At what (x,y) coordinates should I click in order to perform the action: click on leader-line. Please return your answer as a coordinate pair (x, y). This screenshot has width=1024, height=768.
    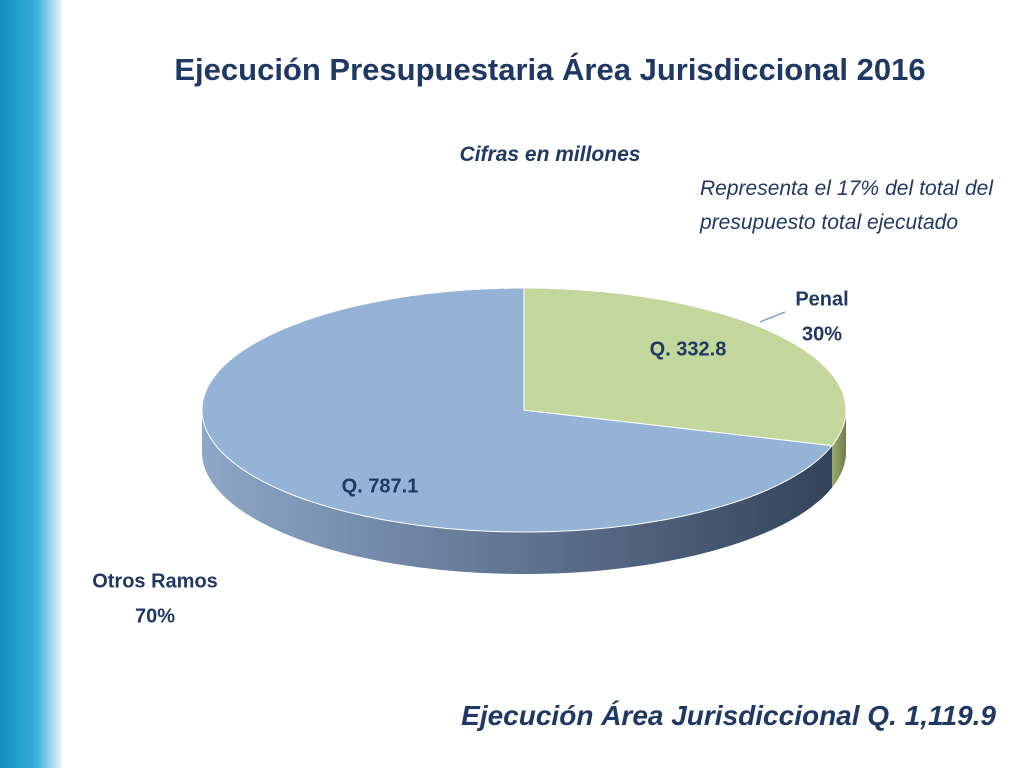
    Looking at the image, I should click on (772, 317).